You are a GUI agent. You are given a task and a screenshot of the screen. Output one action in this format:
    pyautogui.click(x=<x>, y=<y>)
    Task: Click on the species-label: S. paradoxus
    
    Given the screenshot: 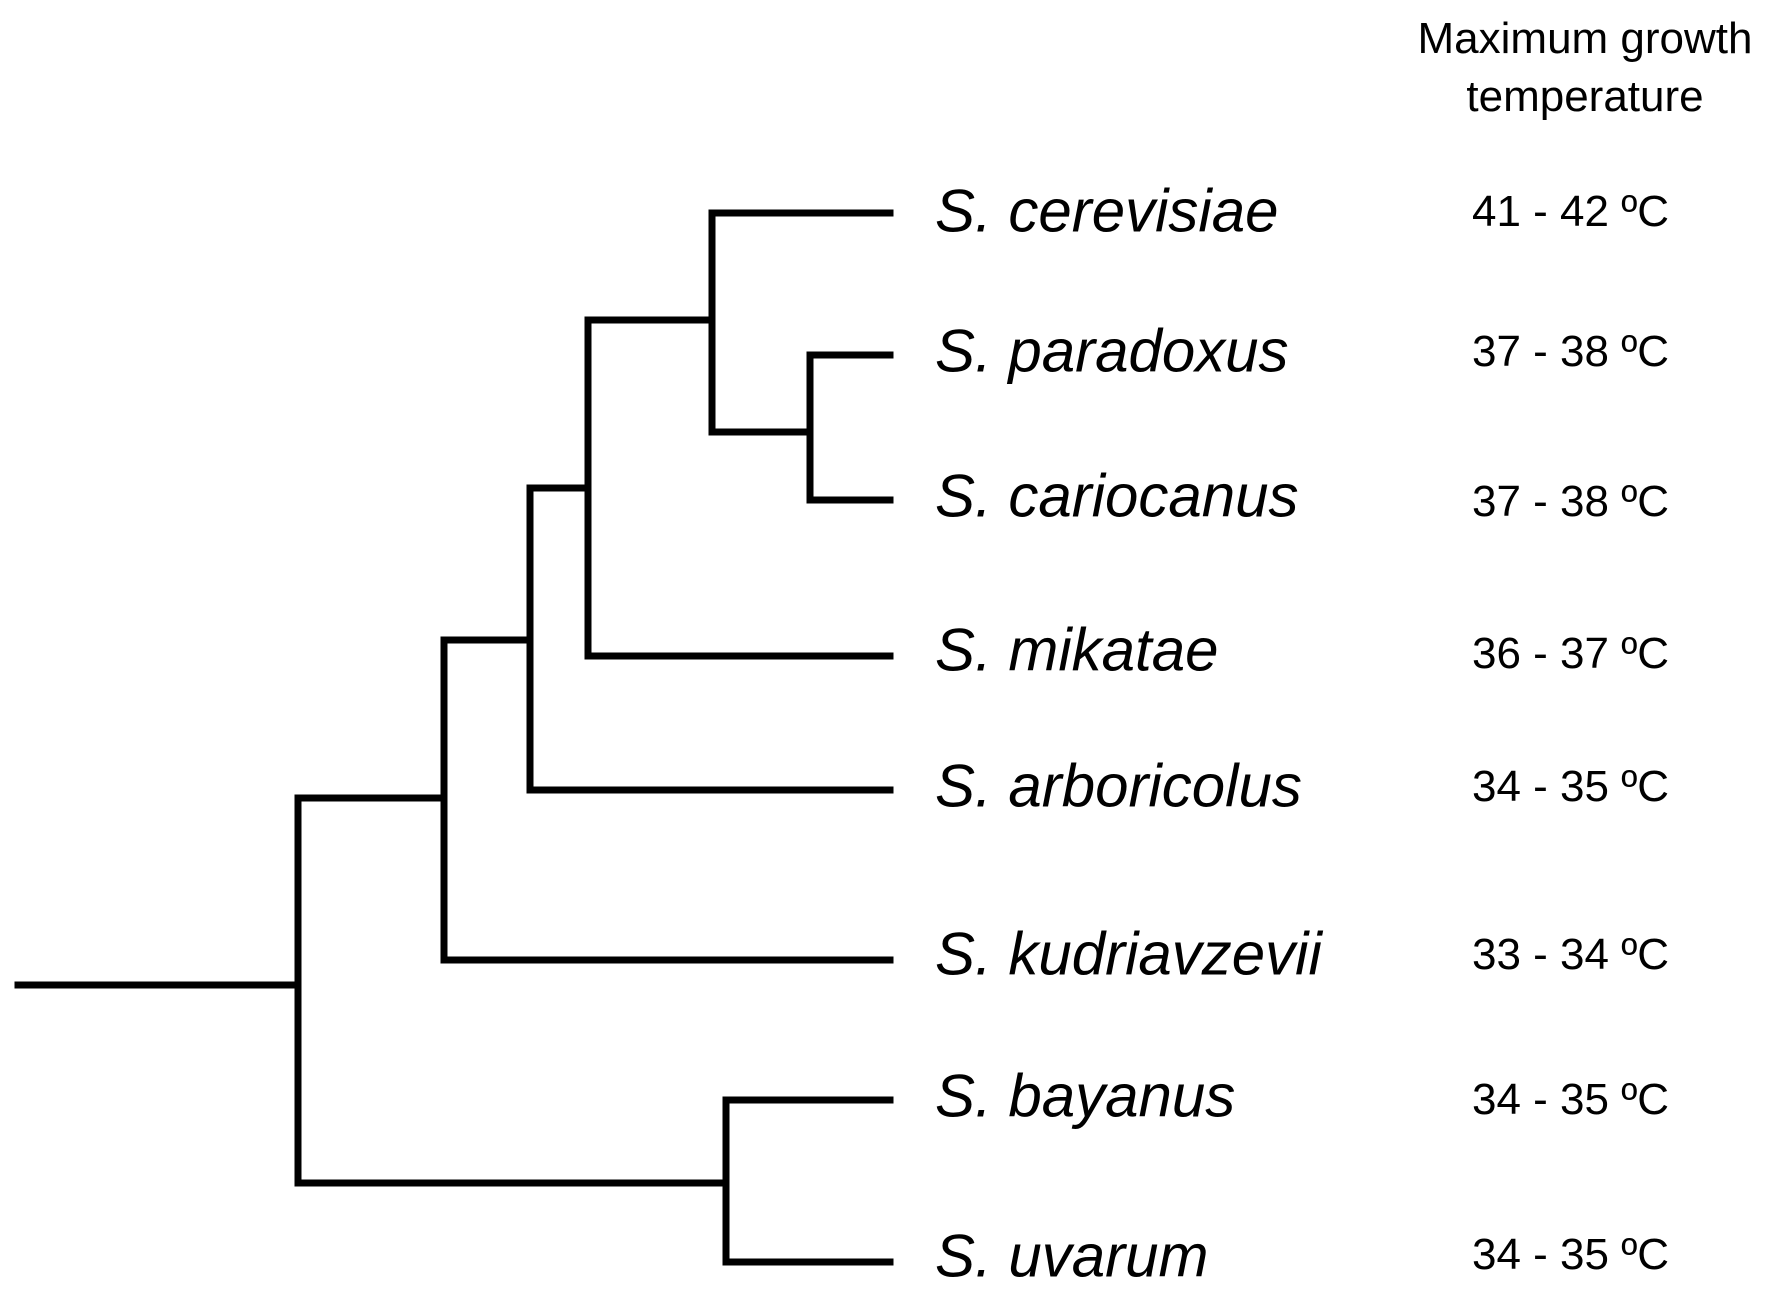 What is the action you would take?
    pyautogui.click(x=1112, y=351)
    